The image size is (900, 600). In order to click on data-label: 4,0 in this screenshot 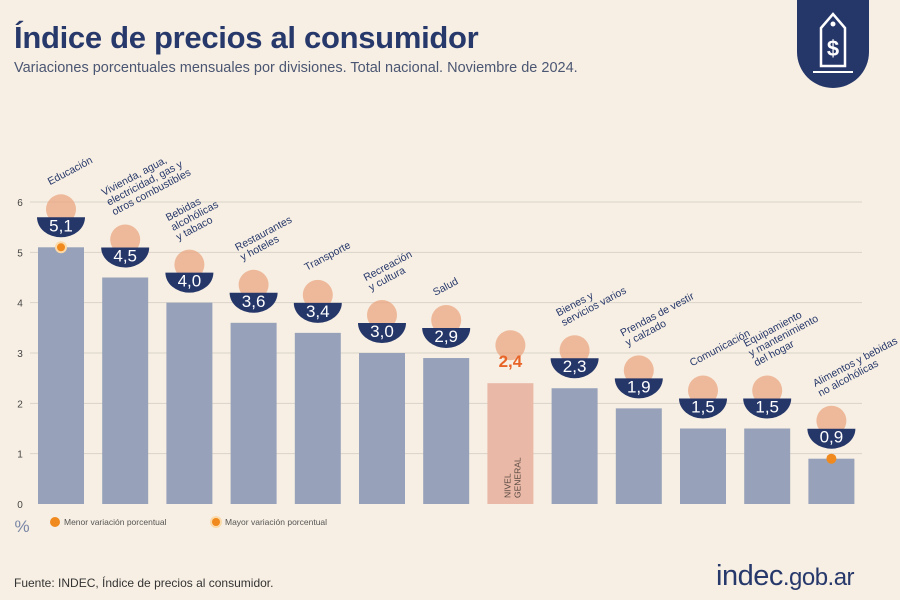, I will do `click(190, 281)`.